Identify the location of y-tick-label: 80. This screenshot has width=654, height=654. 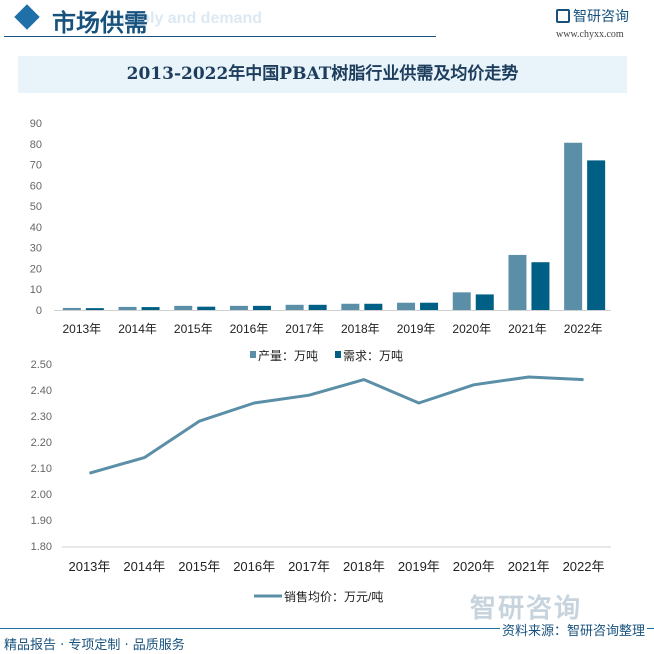
(36, 145).